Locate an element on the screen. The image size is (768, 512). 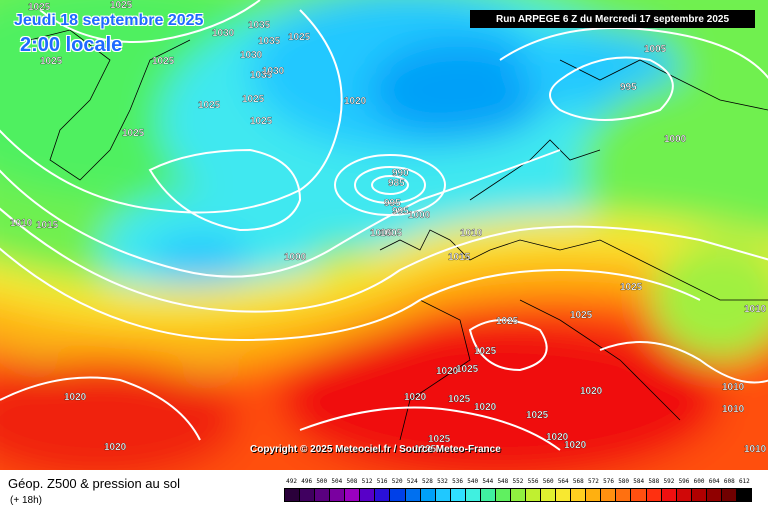
scale-label: 612 is located at coordinates (744, 481).